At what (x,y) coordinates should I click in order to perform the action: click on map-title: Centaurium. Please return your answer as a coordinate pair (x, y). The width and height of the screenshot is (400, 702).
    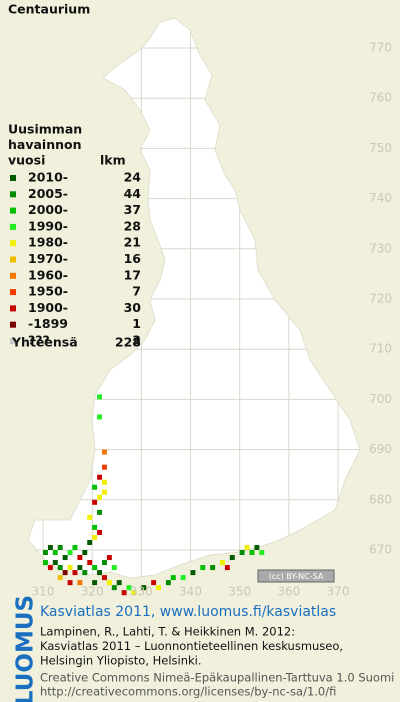
    Looking at the image, I should click on (49, 9).